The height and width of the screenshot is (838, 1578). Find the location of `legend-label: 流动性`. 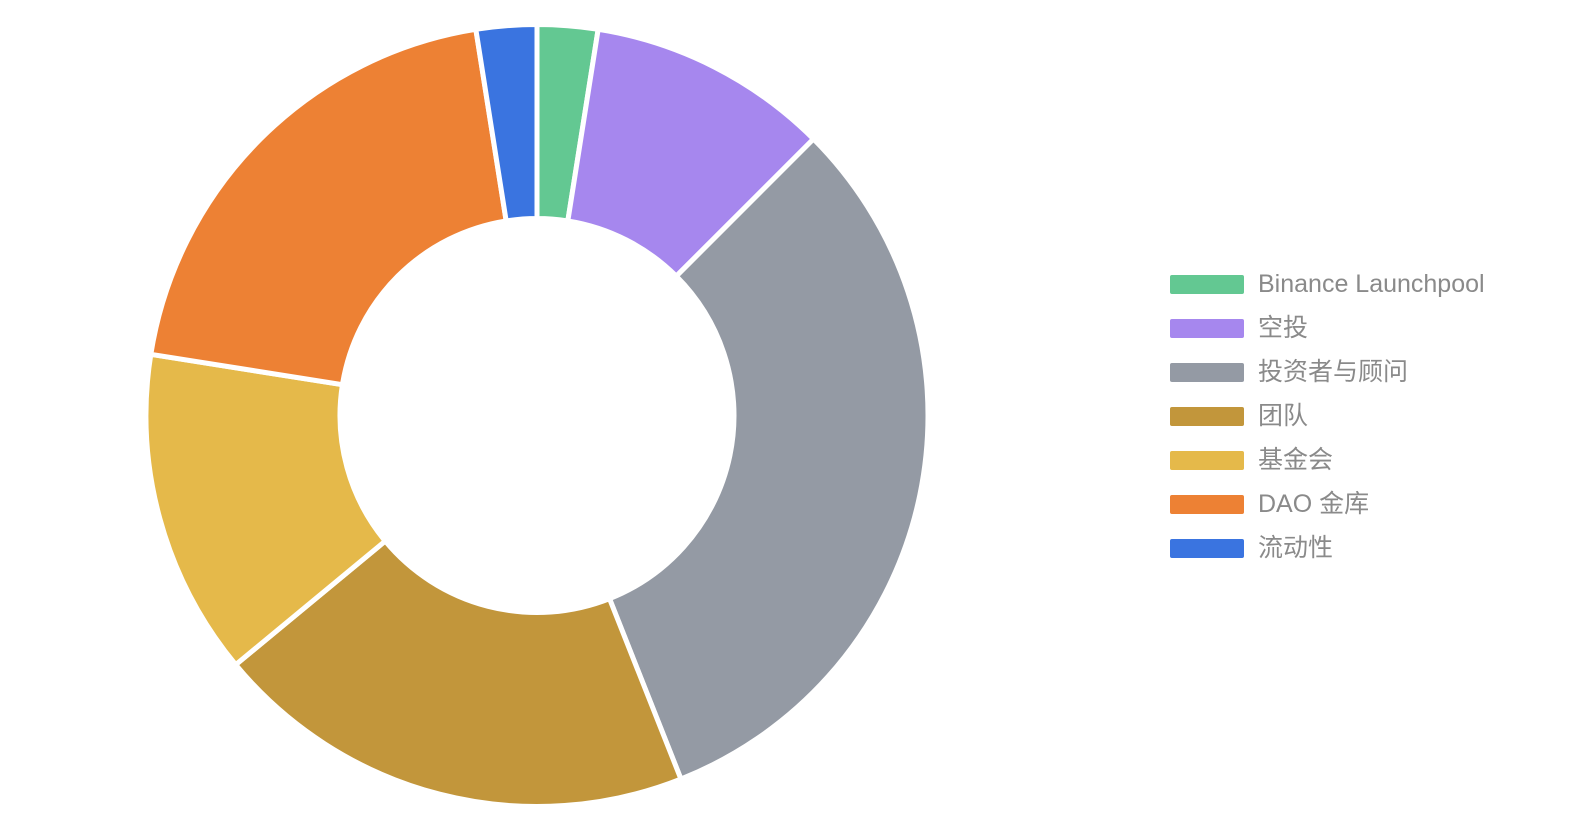

legend-label: 流动性 is located at coordinates (1296, 548).